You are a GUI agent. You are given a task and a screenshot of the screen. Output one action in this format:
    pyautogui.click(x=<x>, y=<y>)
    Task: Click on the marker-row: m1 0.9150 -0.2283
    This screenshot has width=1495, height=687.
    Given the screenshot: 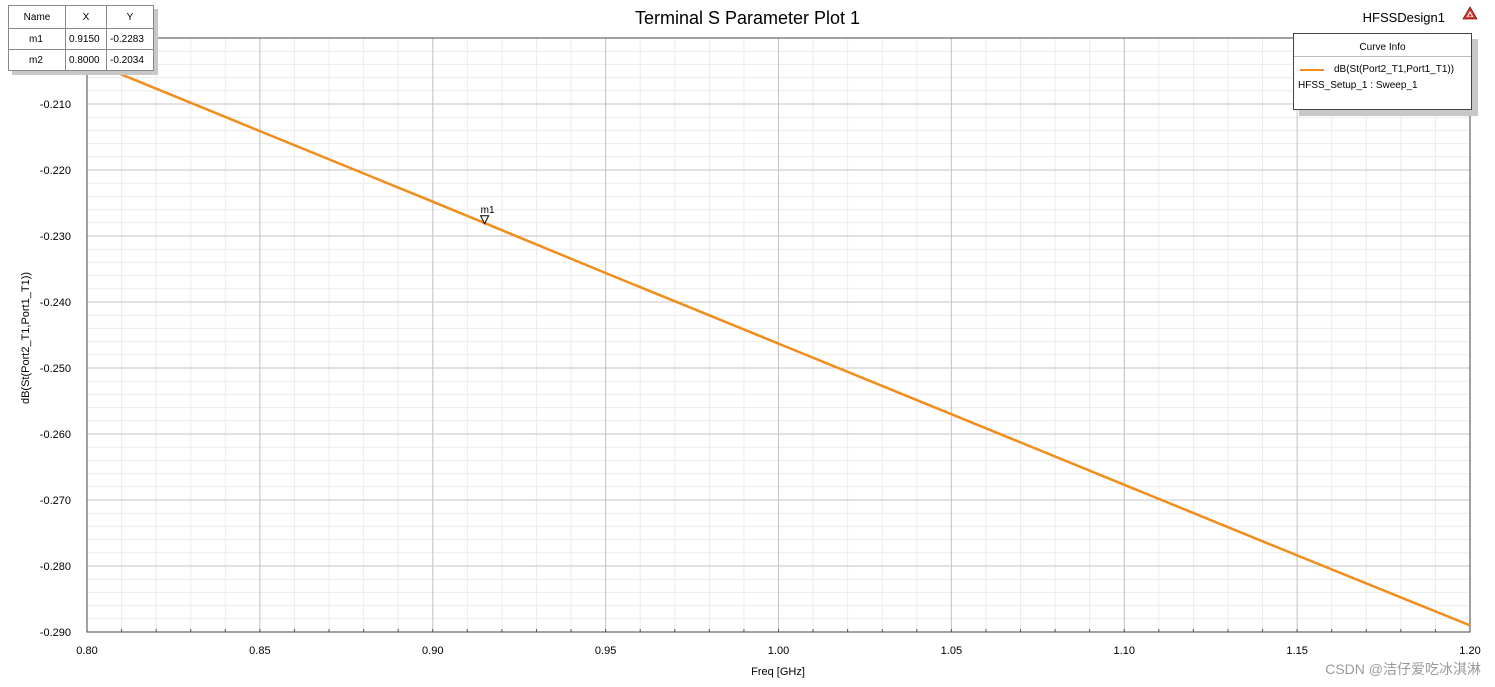 What is the action you would take?
    pyautogui.click(x=81, y=39)
    